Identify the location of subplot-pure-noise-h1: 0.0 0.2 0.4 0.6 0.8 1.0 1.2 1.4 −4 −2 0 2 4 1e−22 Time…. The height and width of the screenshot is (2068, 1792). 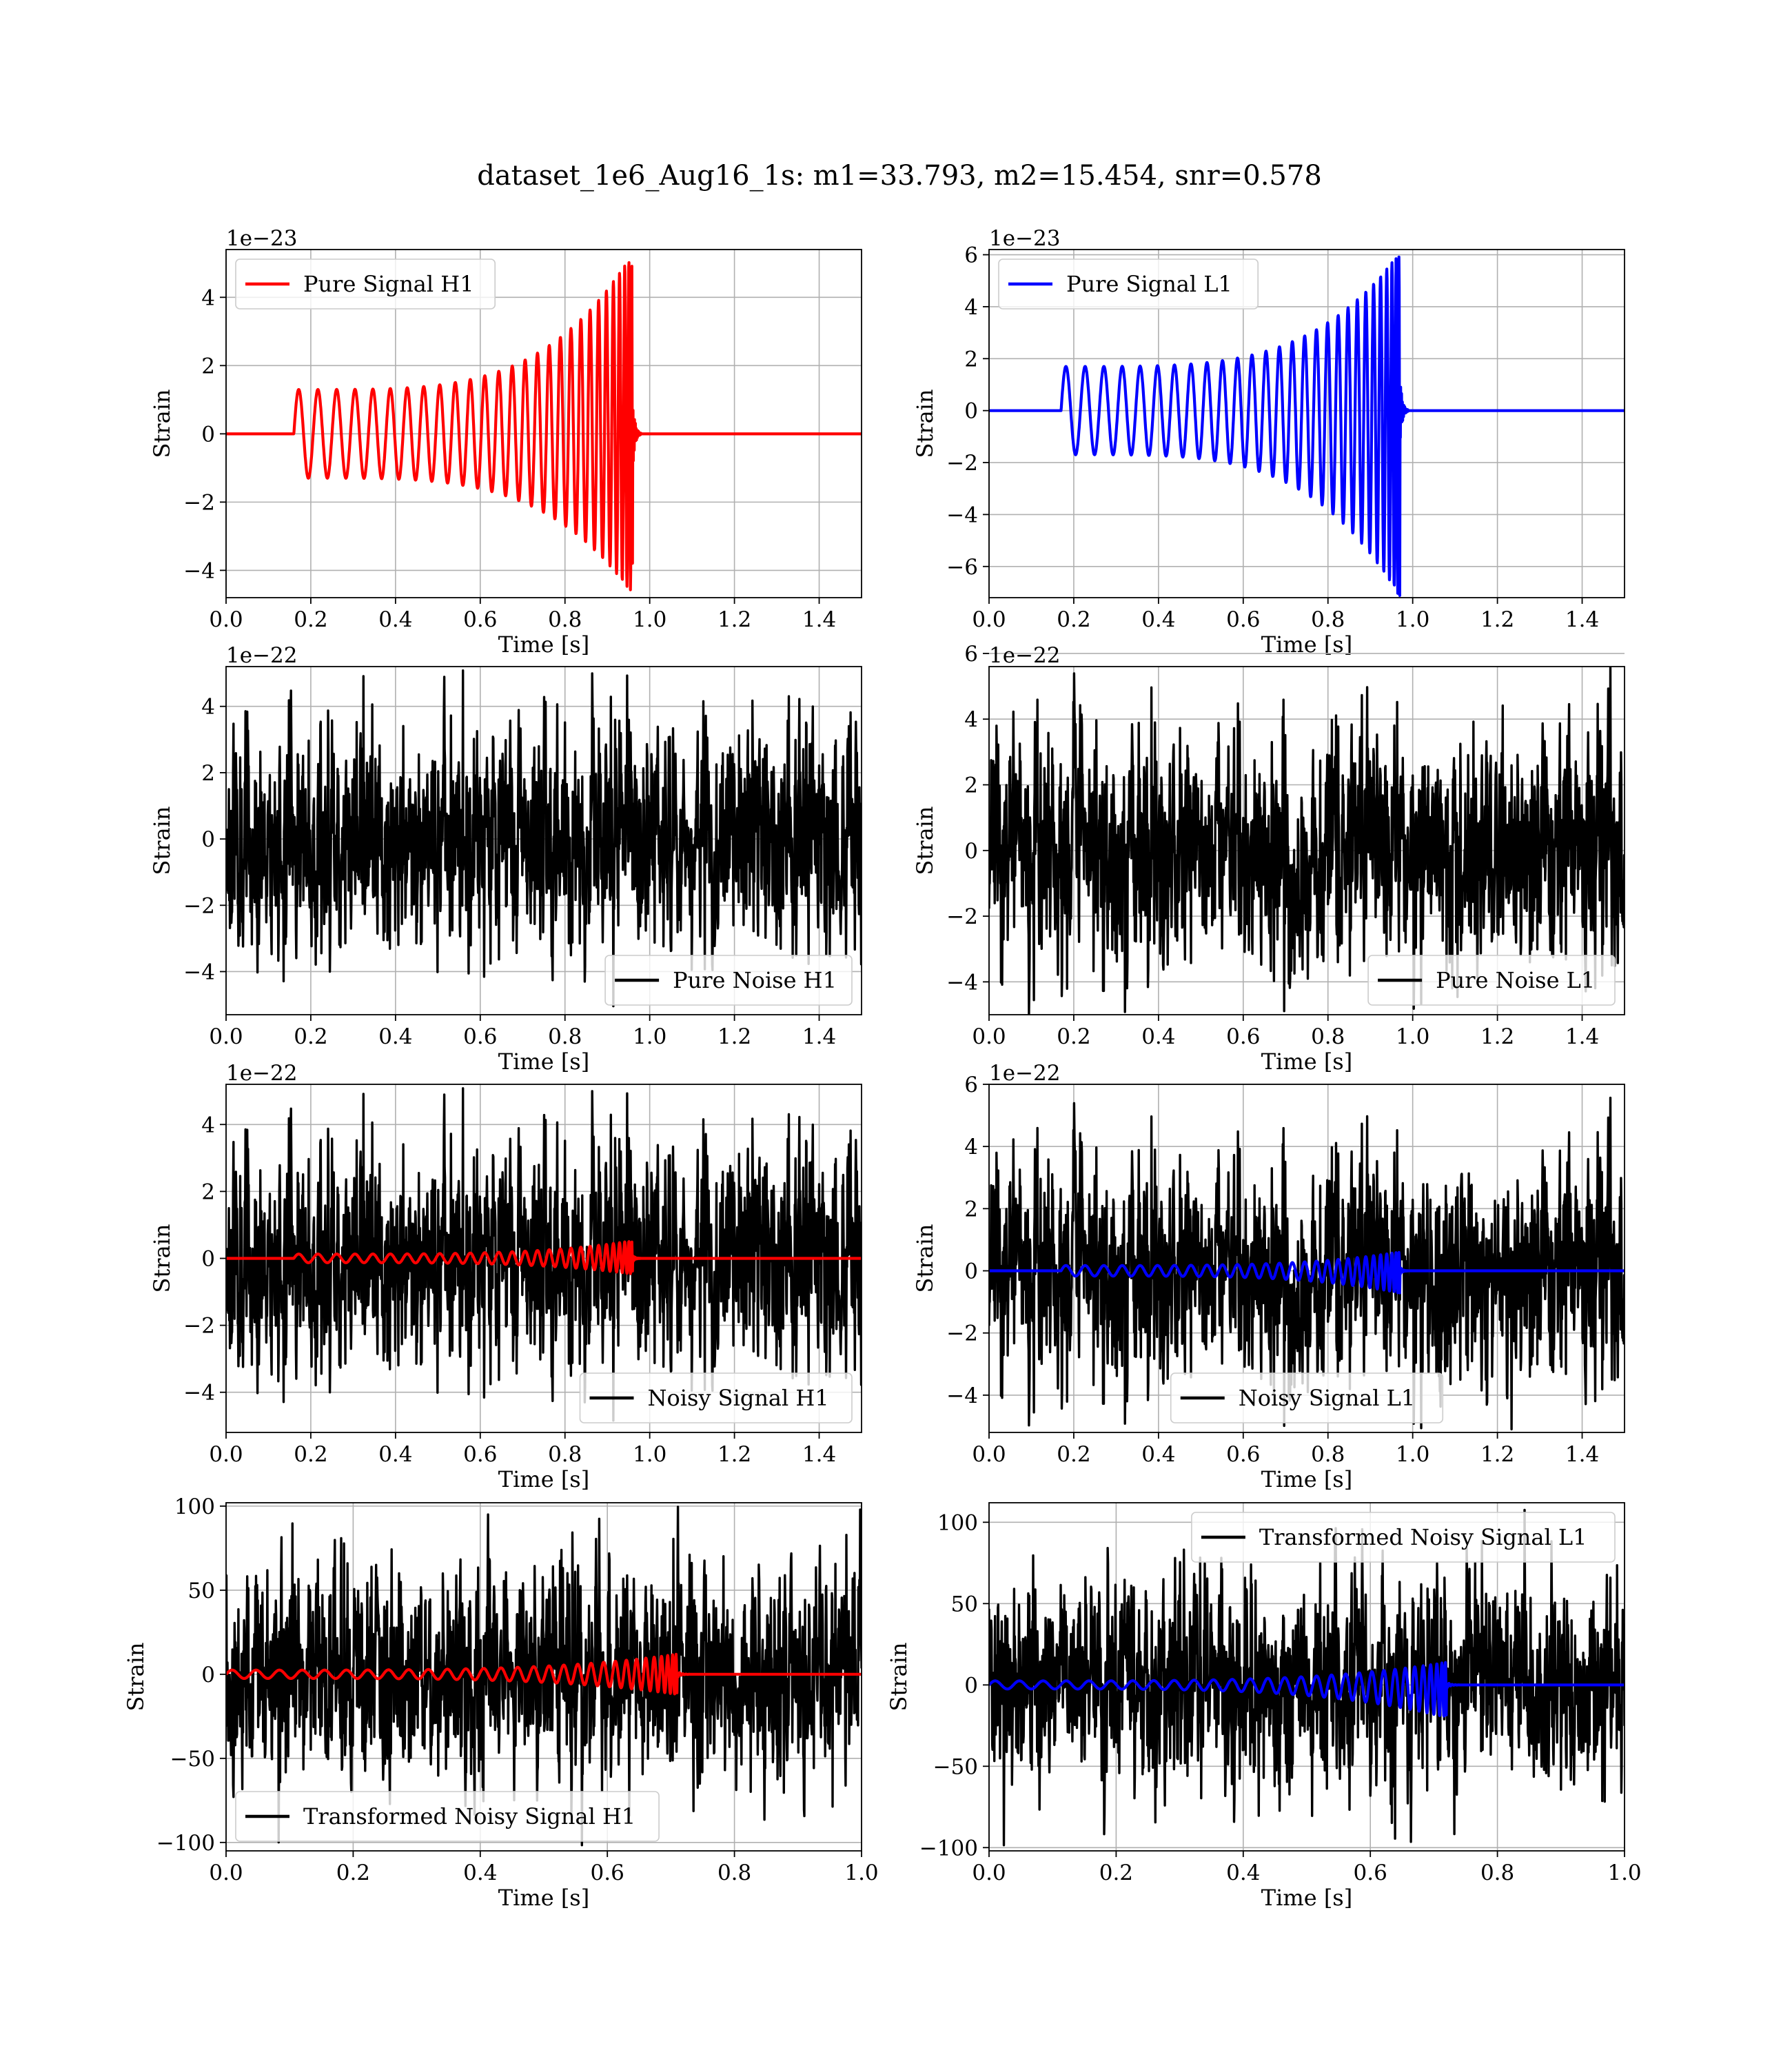
(505, 859).